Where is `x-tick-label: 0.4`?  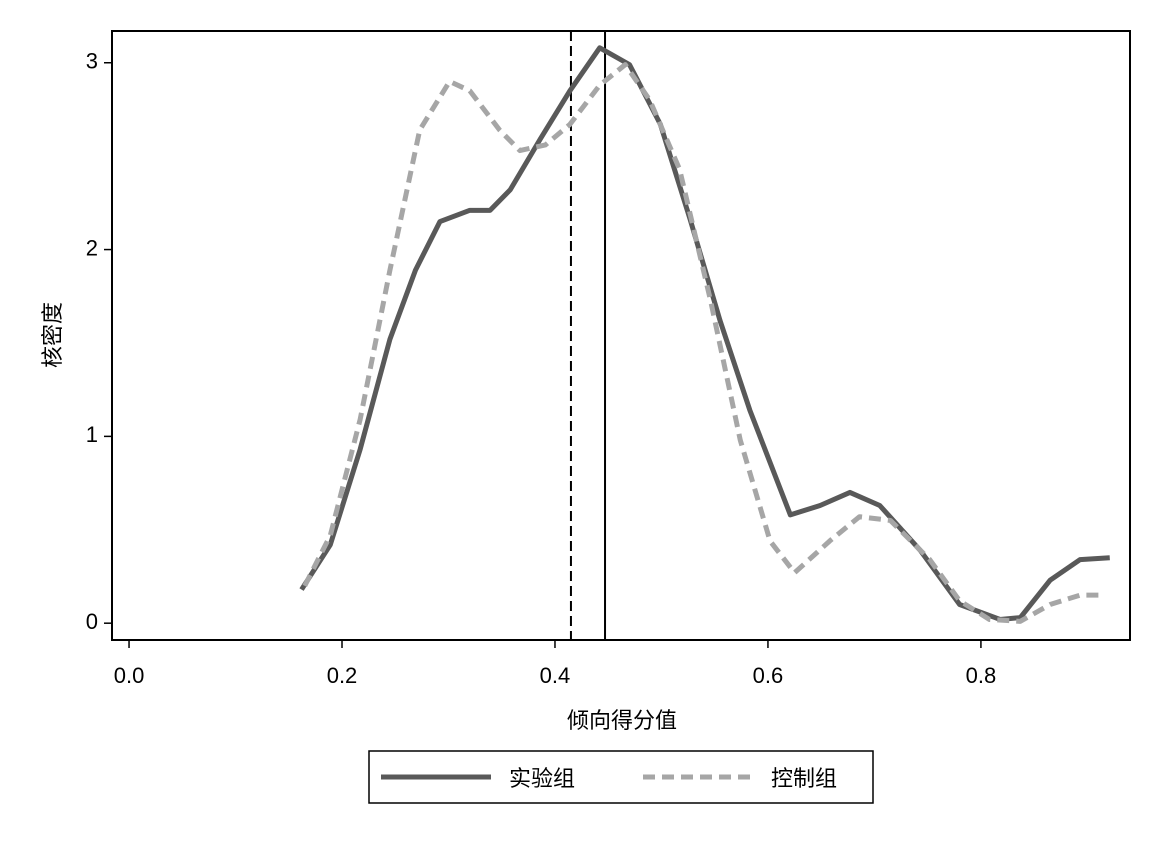 x-tick-label: 0.4 is located at coordinates (555, 675).